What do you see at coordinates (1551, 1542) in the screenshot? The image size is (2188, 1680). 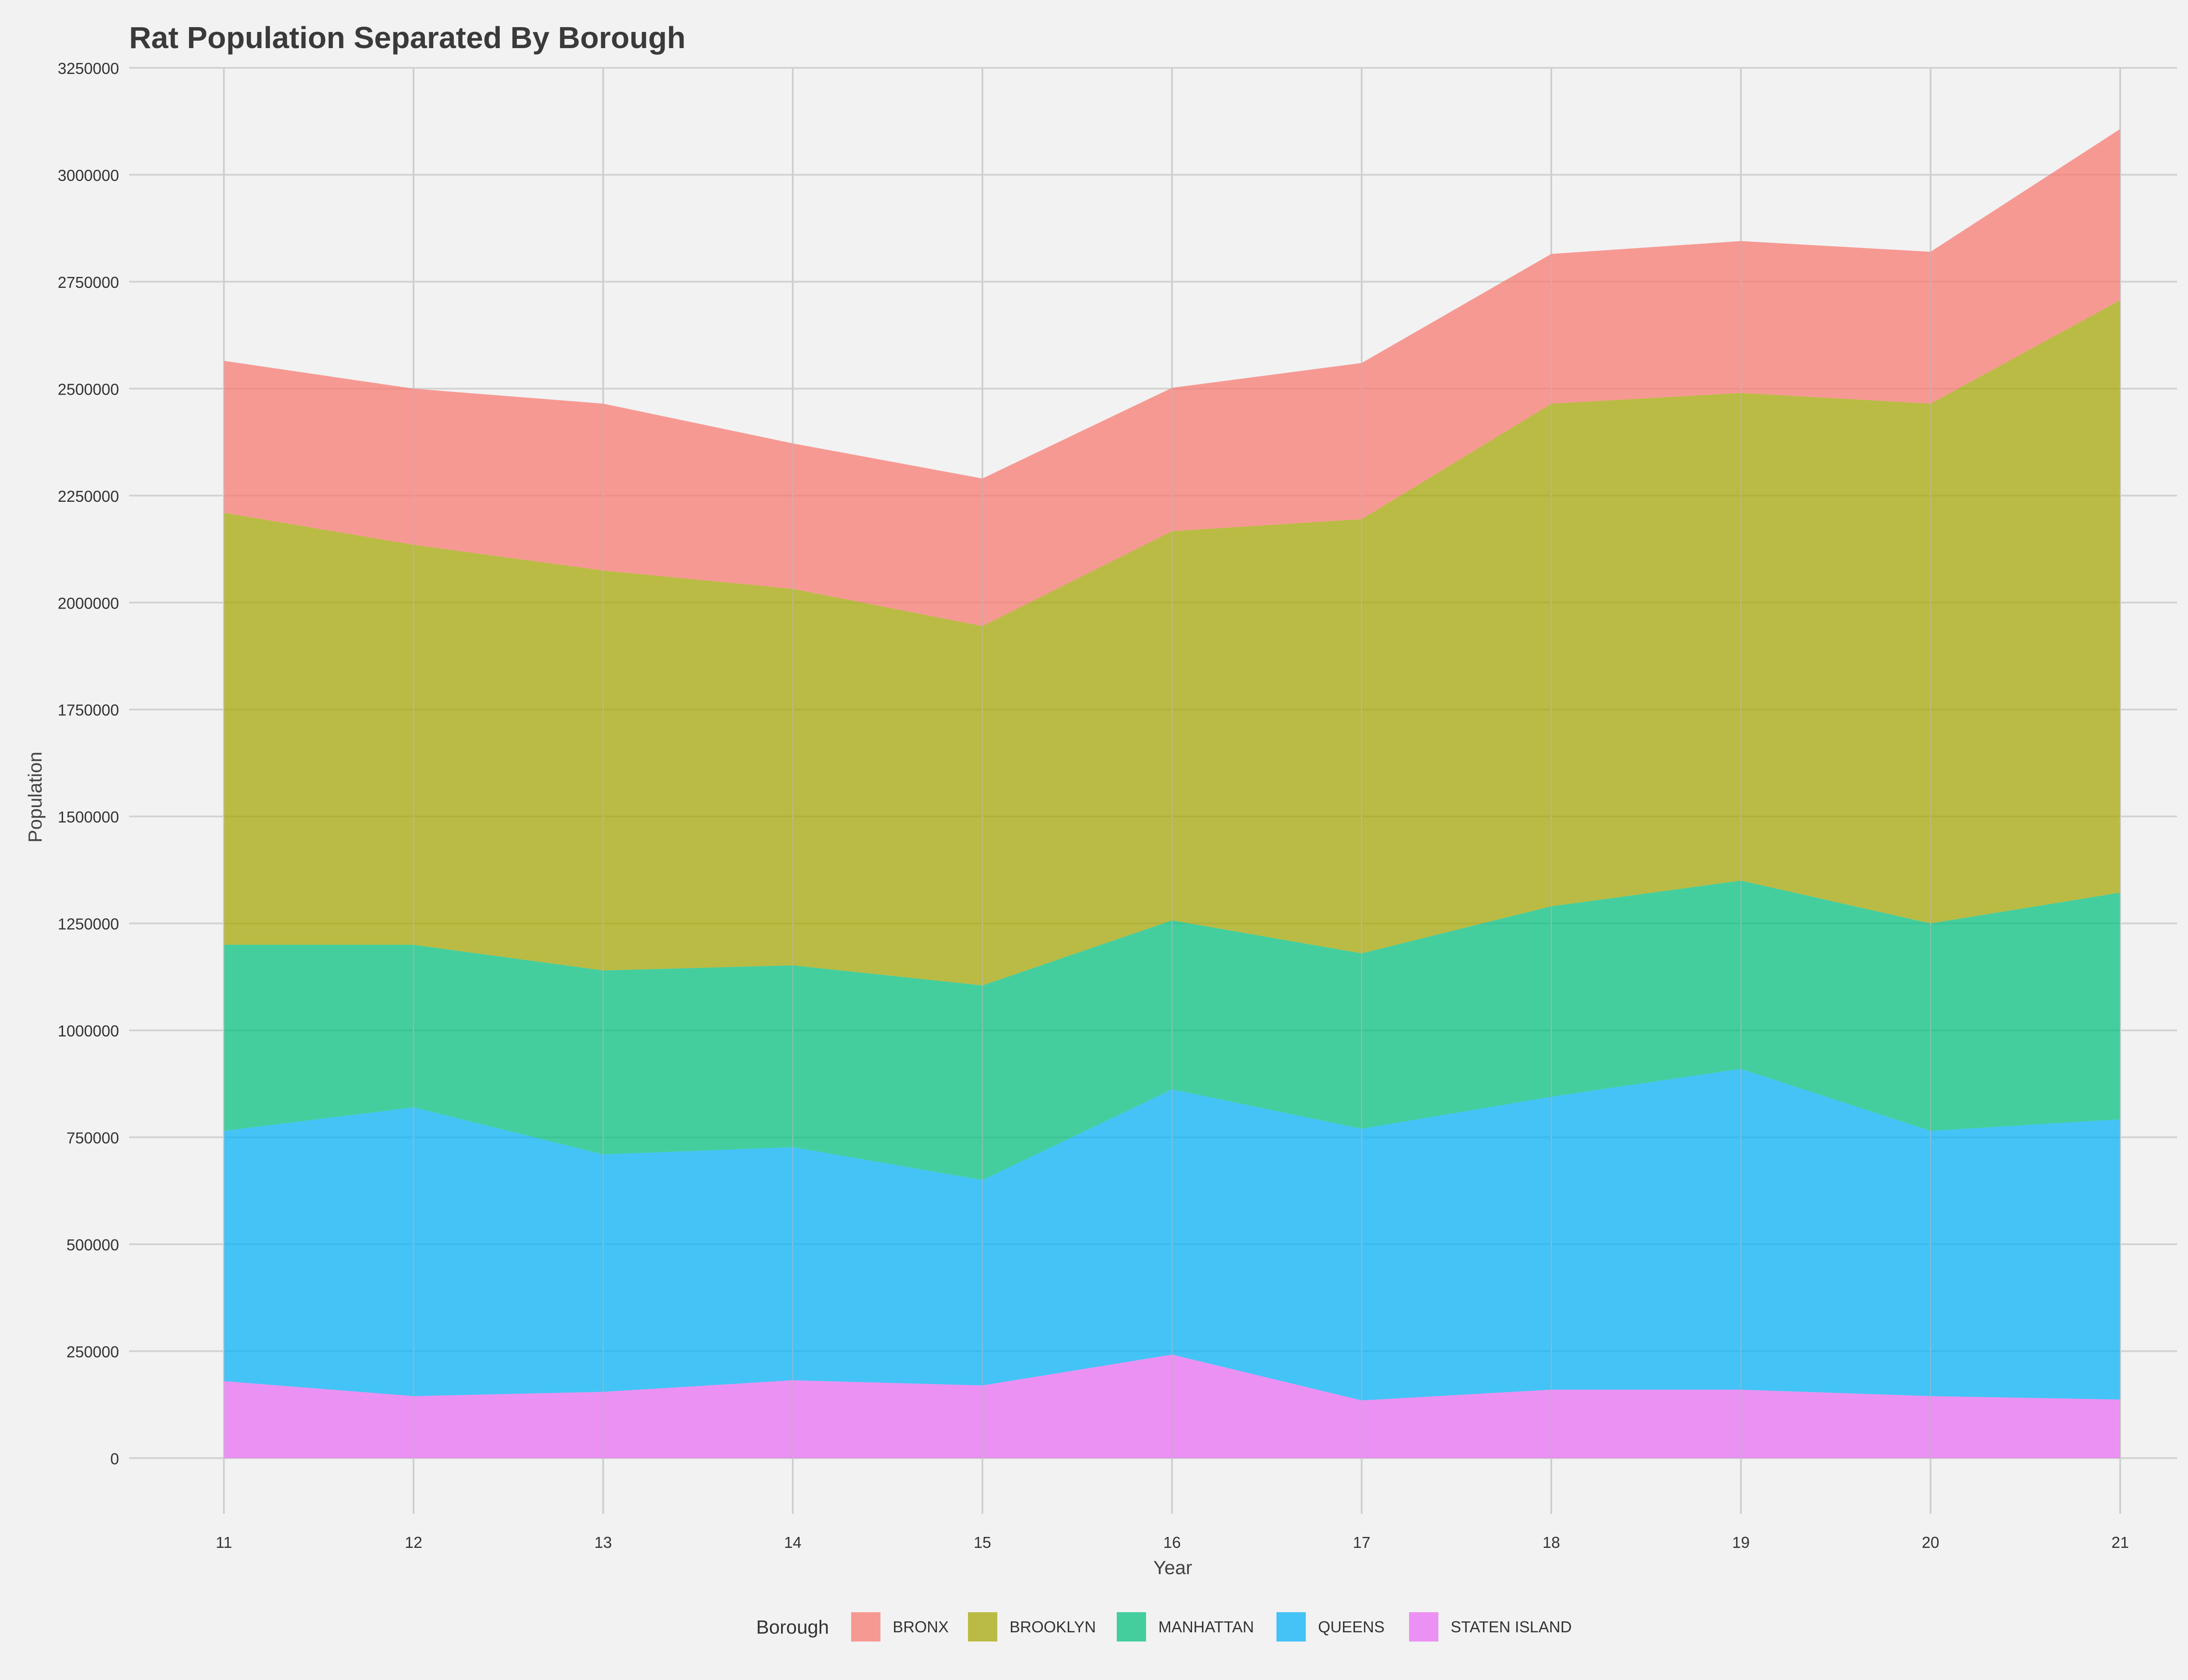 I see `x-tick-label: 18` at bounding box center [1551, 1542].